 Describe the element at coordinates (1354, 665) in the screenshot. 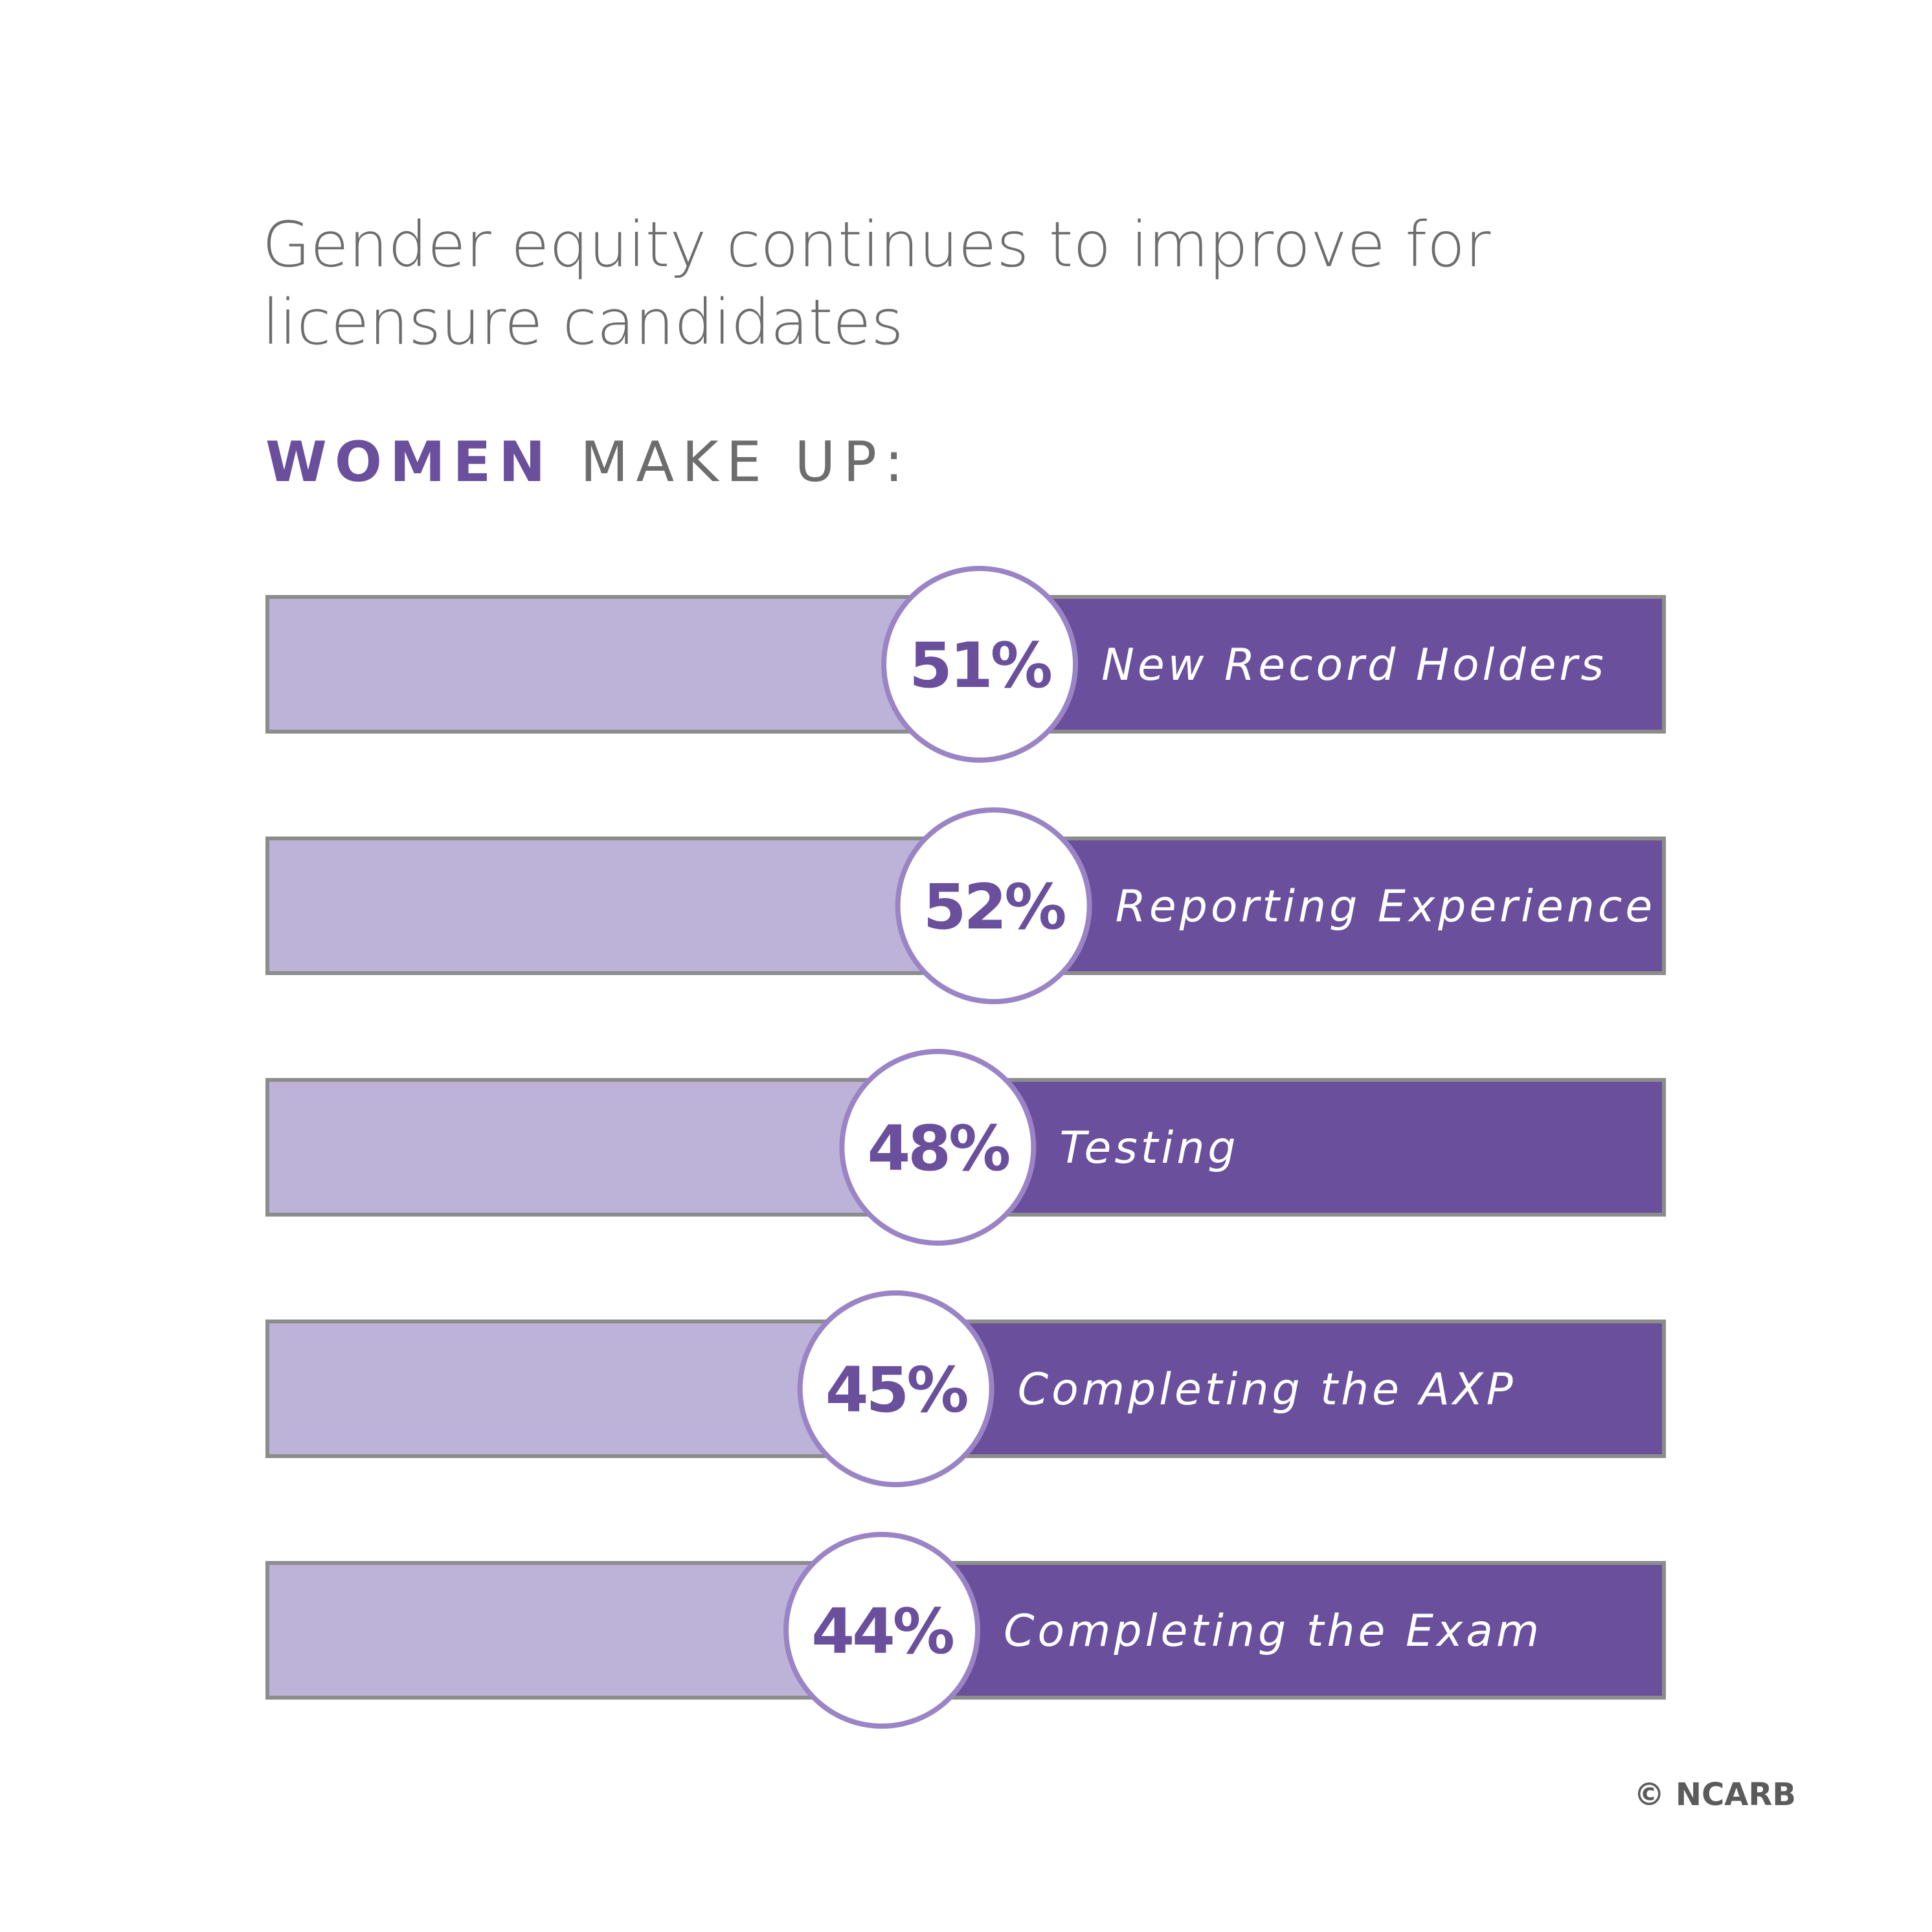

I see `category-label: New Record Holders` at that location.